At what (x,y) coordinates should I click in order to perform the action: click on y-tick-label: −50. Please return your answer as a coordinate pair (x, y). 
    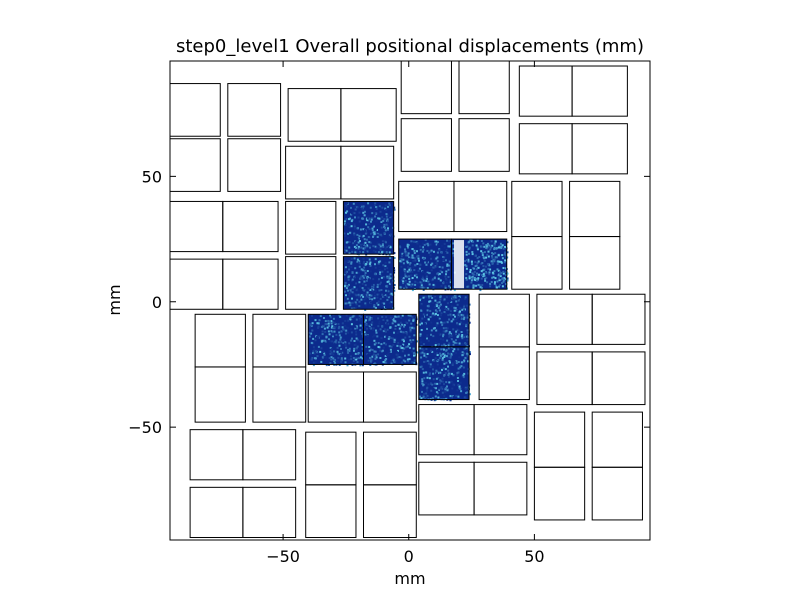
    Looking at the image, I should click on (145, 427).